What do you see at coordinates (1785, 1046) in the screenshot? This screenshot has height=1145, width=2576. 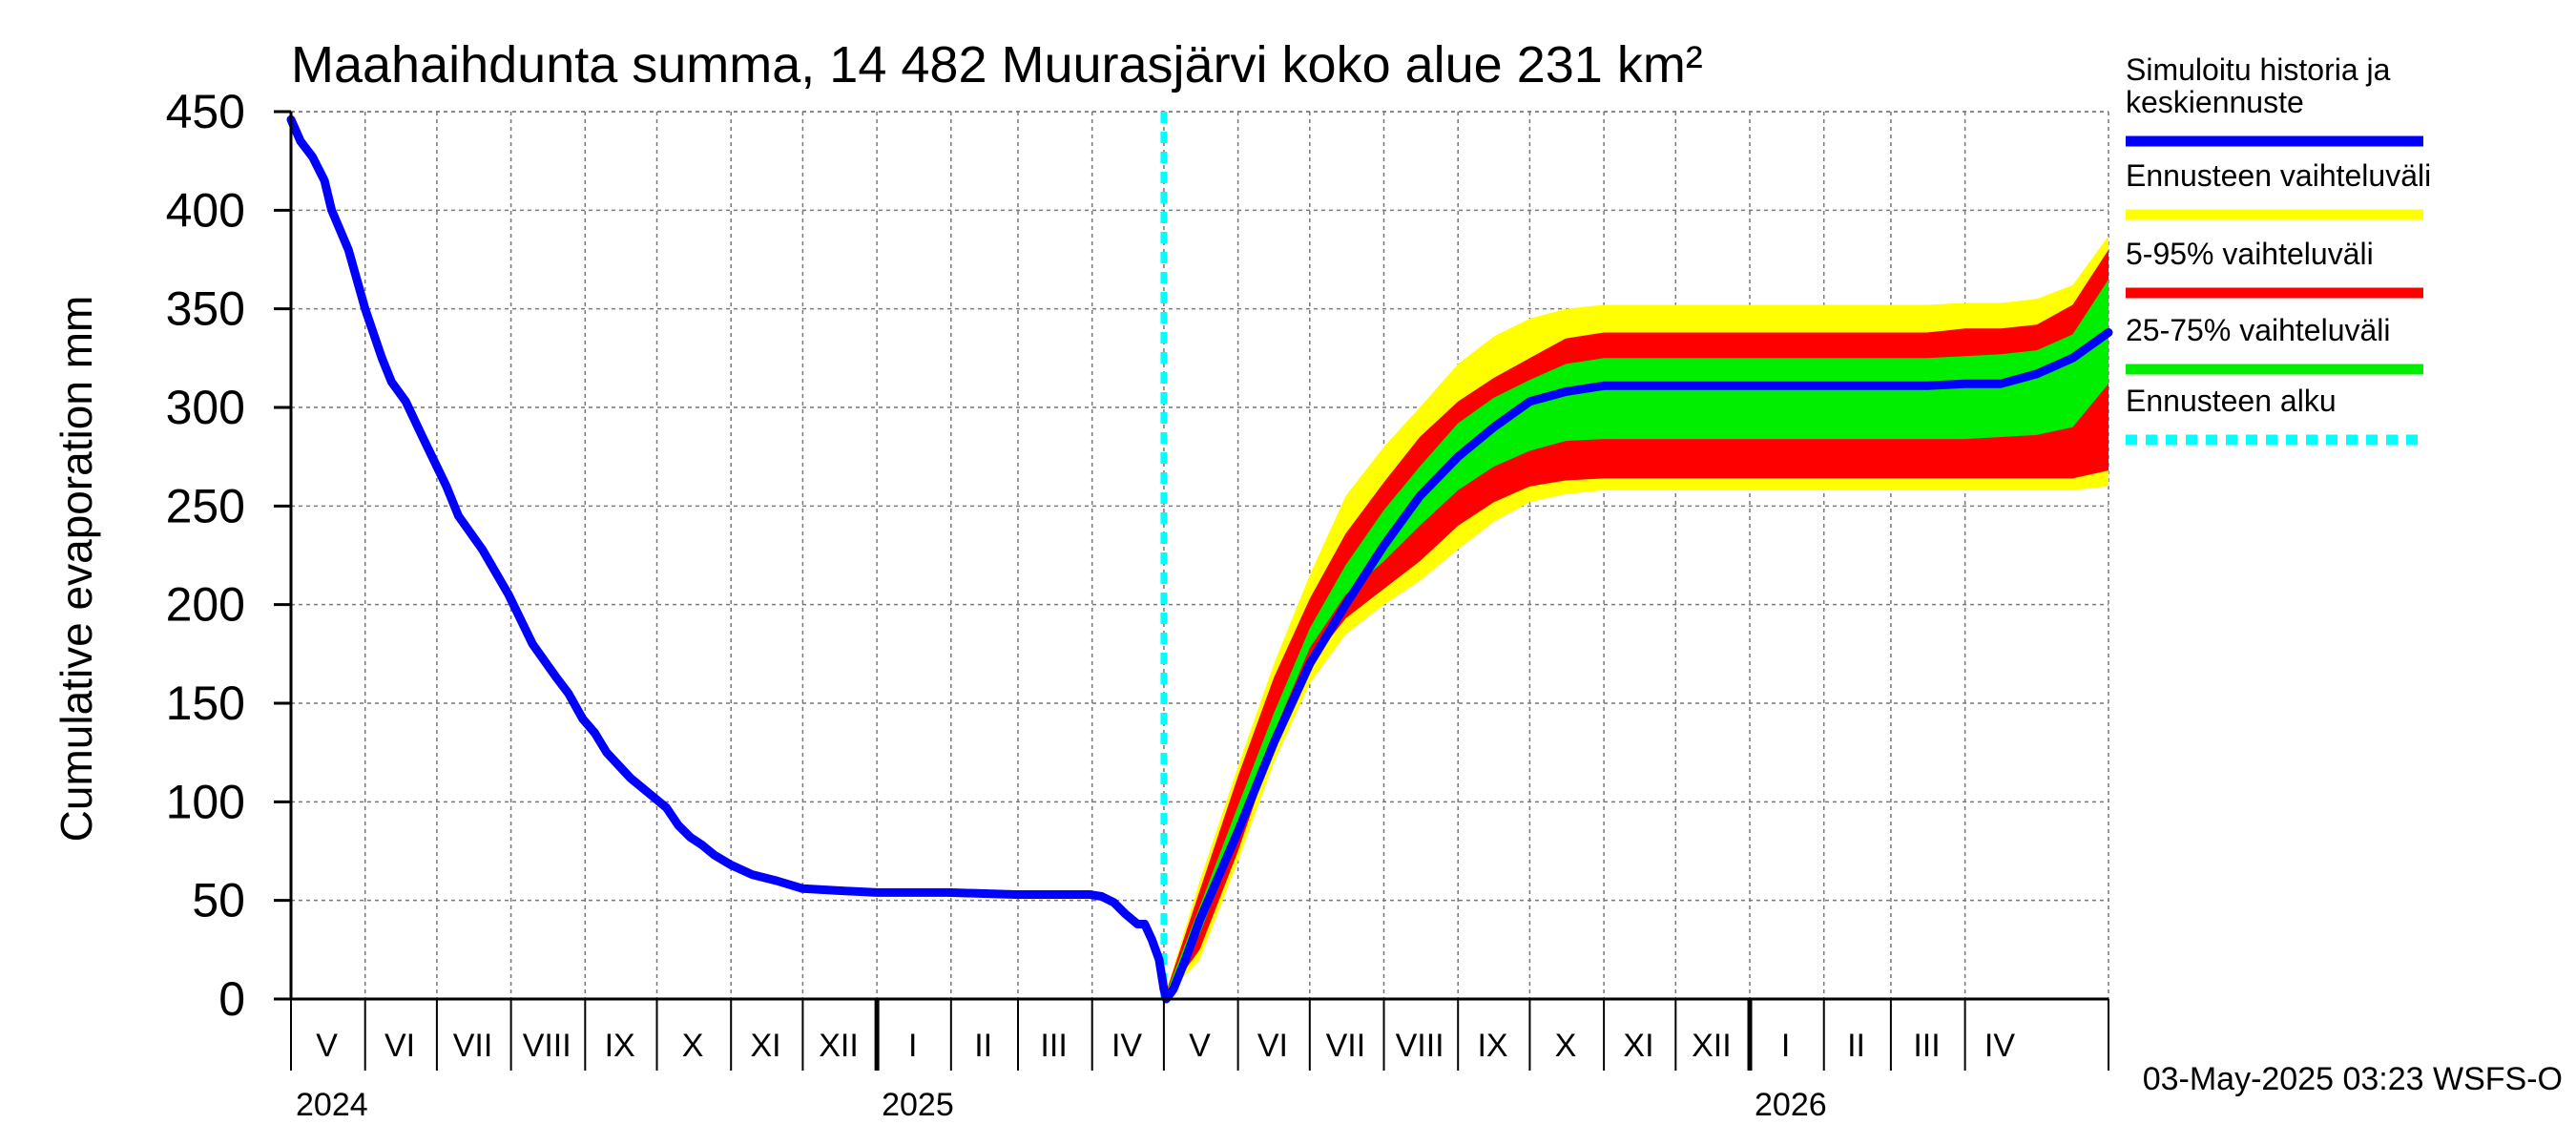 I see `month-label-20: I` at bounding box center [1785, 1046].